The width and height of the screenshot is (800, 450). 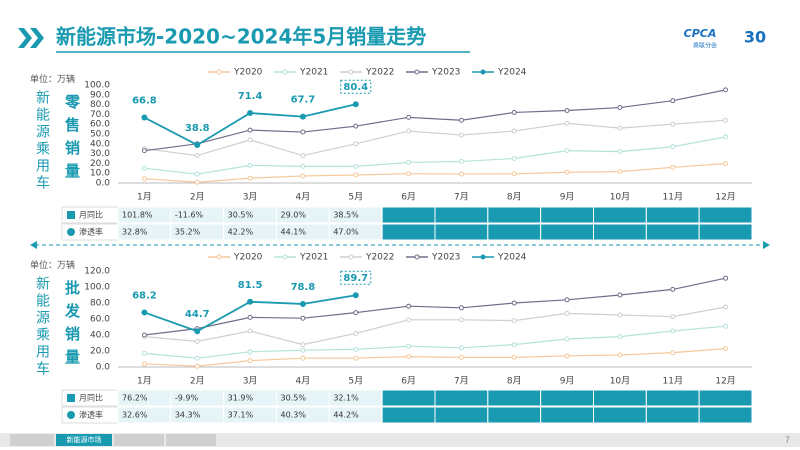 What do you see at coordinates (512, 73) in the screenshot?
I see `legend-label: Y2024` at bounding box center [512, 73].